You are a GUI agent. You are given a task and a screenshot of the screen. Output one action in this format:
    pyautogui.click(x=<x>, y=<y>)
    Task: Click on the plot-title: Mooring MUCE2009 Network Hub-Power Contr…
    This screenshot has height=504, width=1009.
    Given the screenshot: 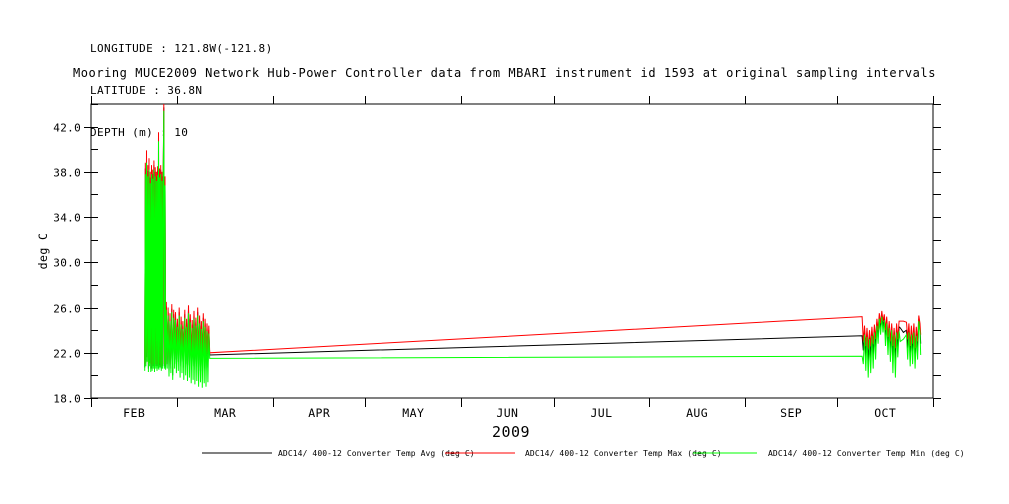 What is the action you would take?
    pyautogui.click(x=504, y=73)
    